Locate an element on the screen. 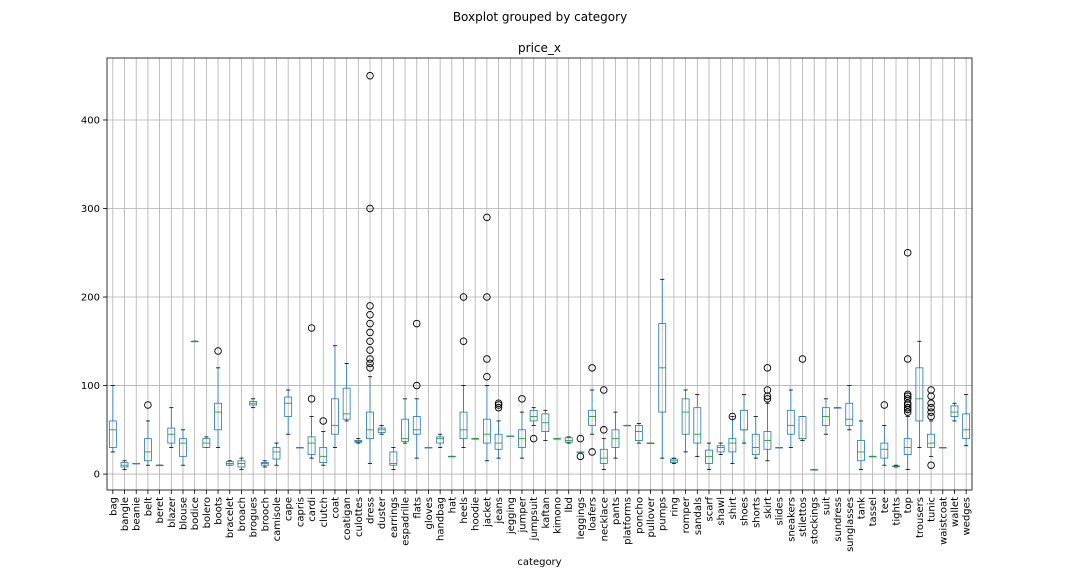  x-tick-label: boots is located at coordinates (219, 511).